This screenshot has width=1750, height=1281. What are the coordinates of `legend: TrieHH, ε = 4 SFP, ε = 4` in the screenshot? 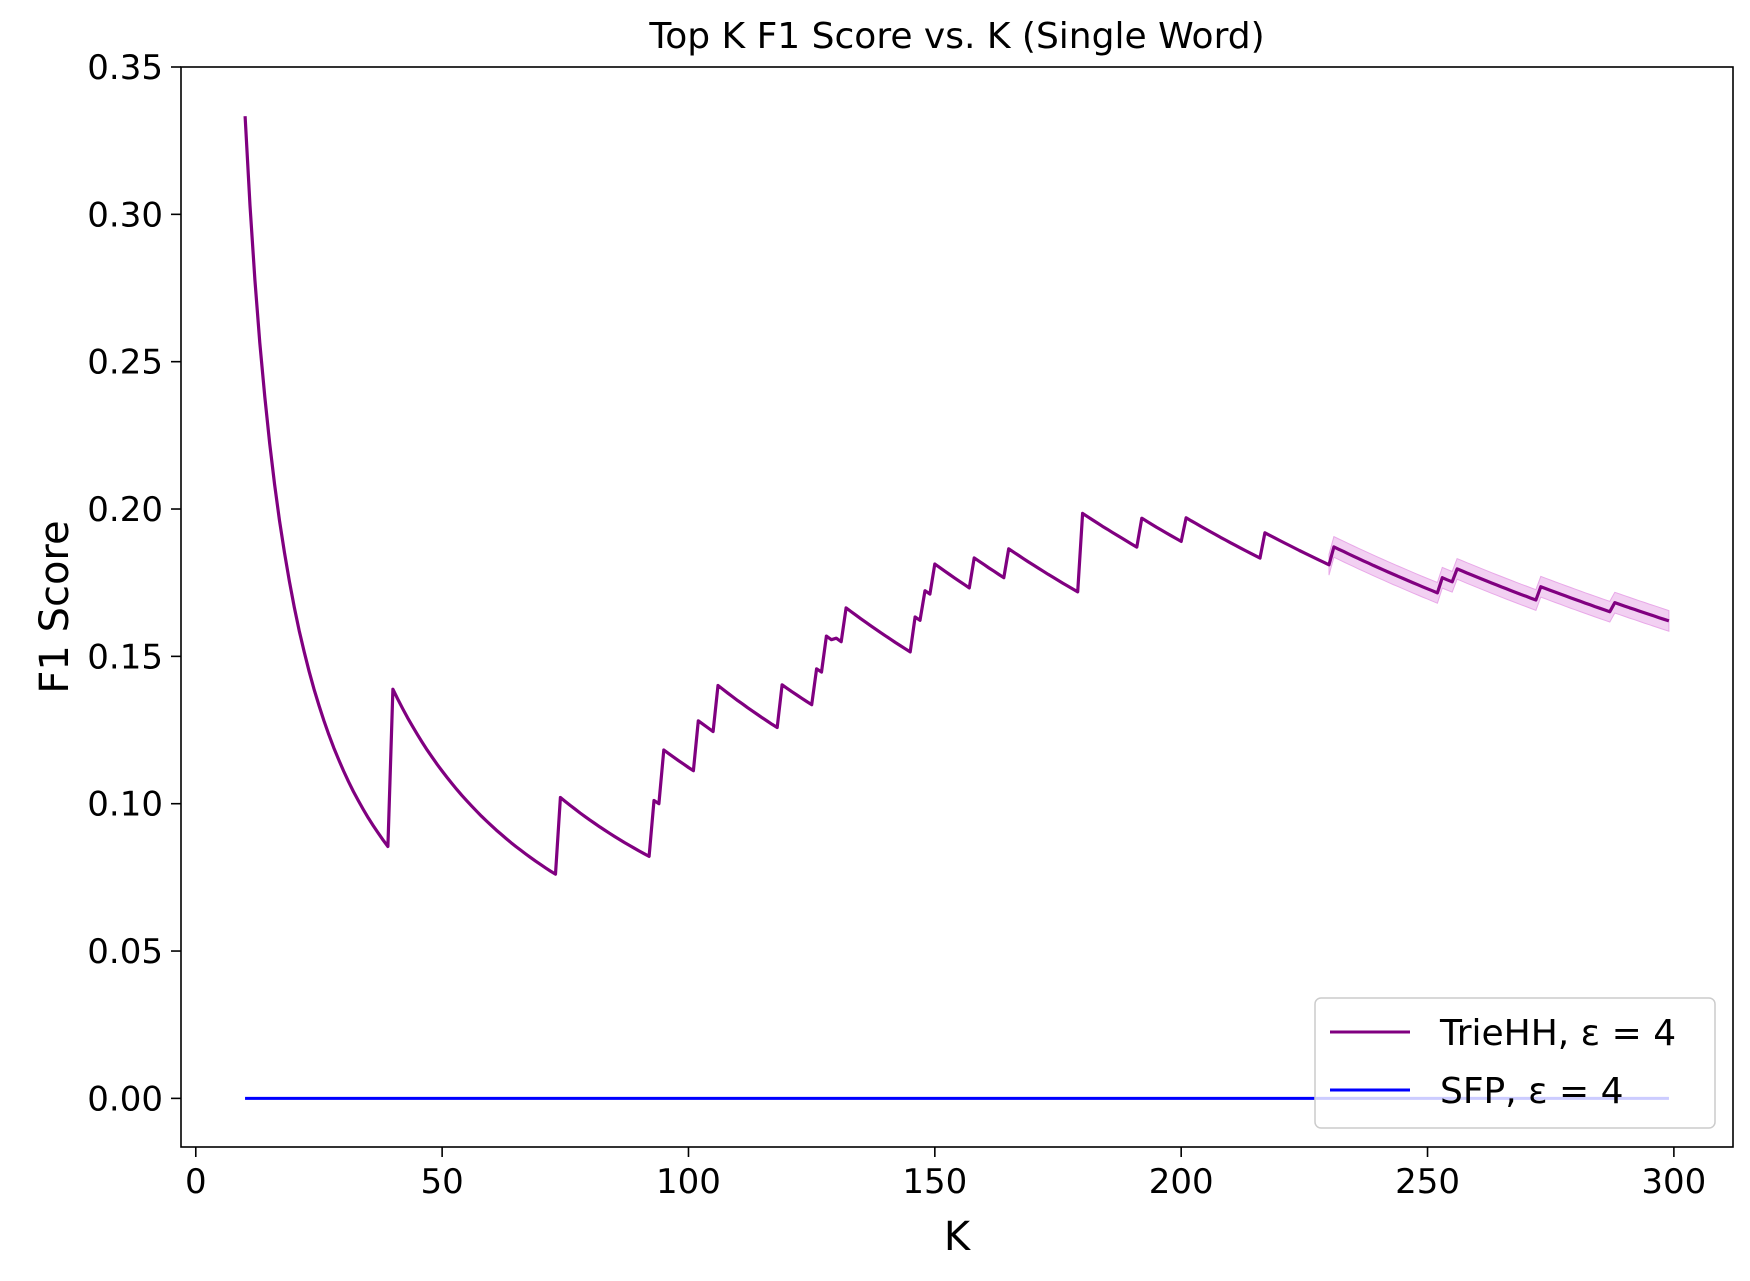 It's located at (1515, 1063).